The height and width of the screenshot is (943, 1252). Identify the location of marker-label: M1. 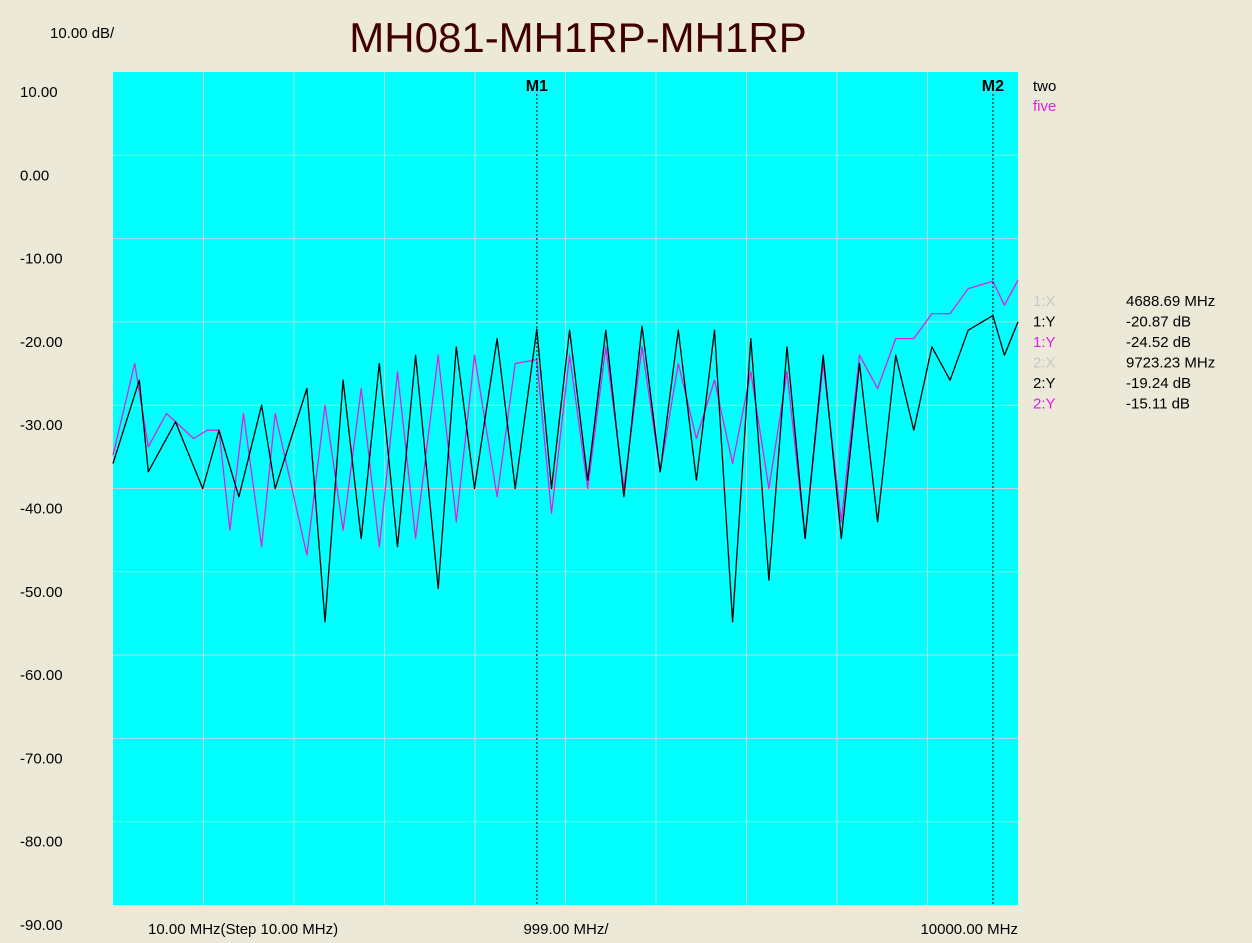
(537, 86).